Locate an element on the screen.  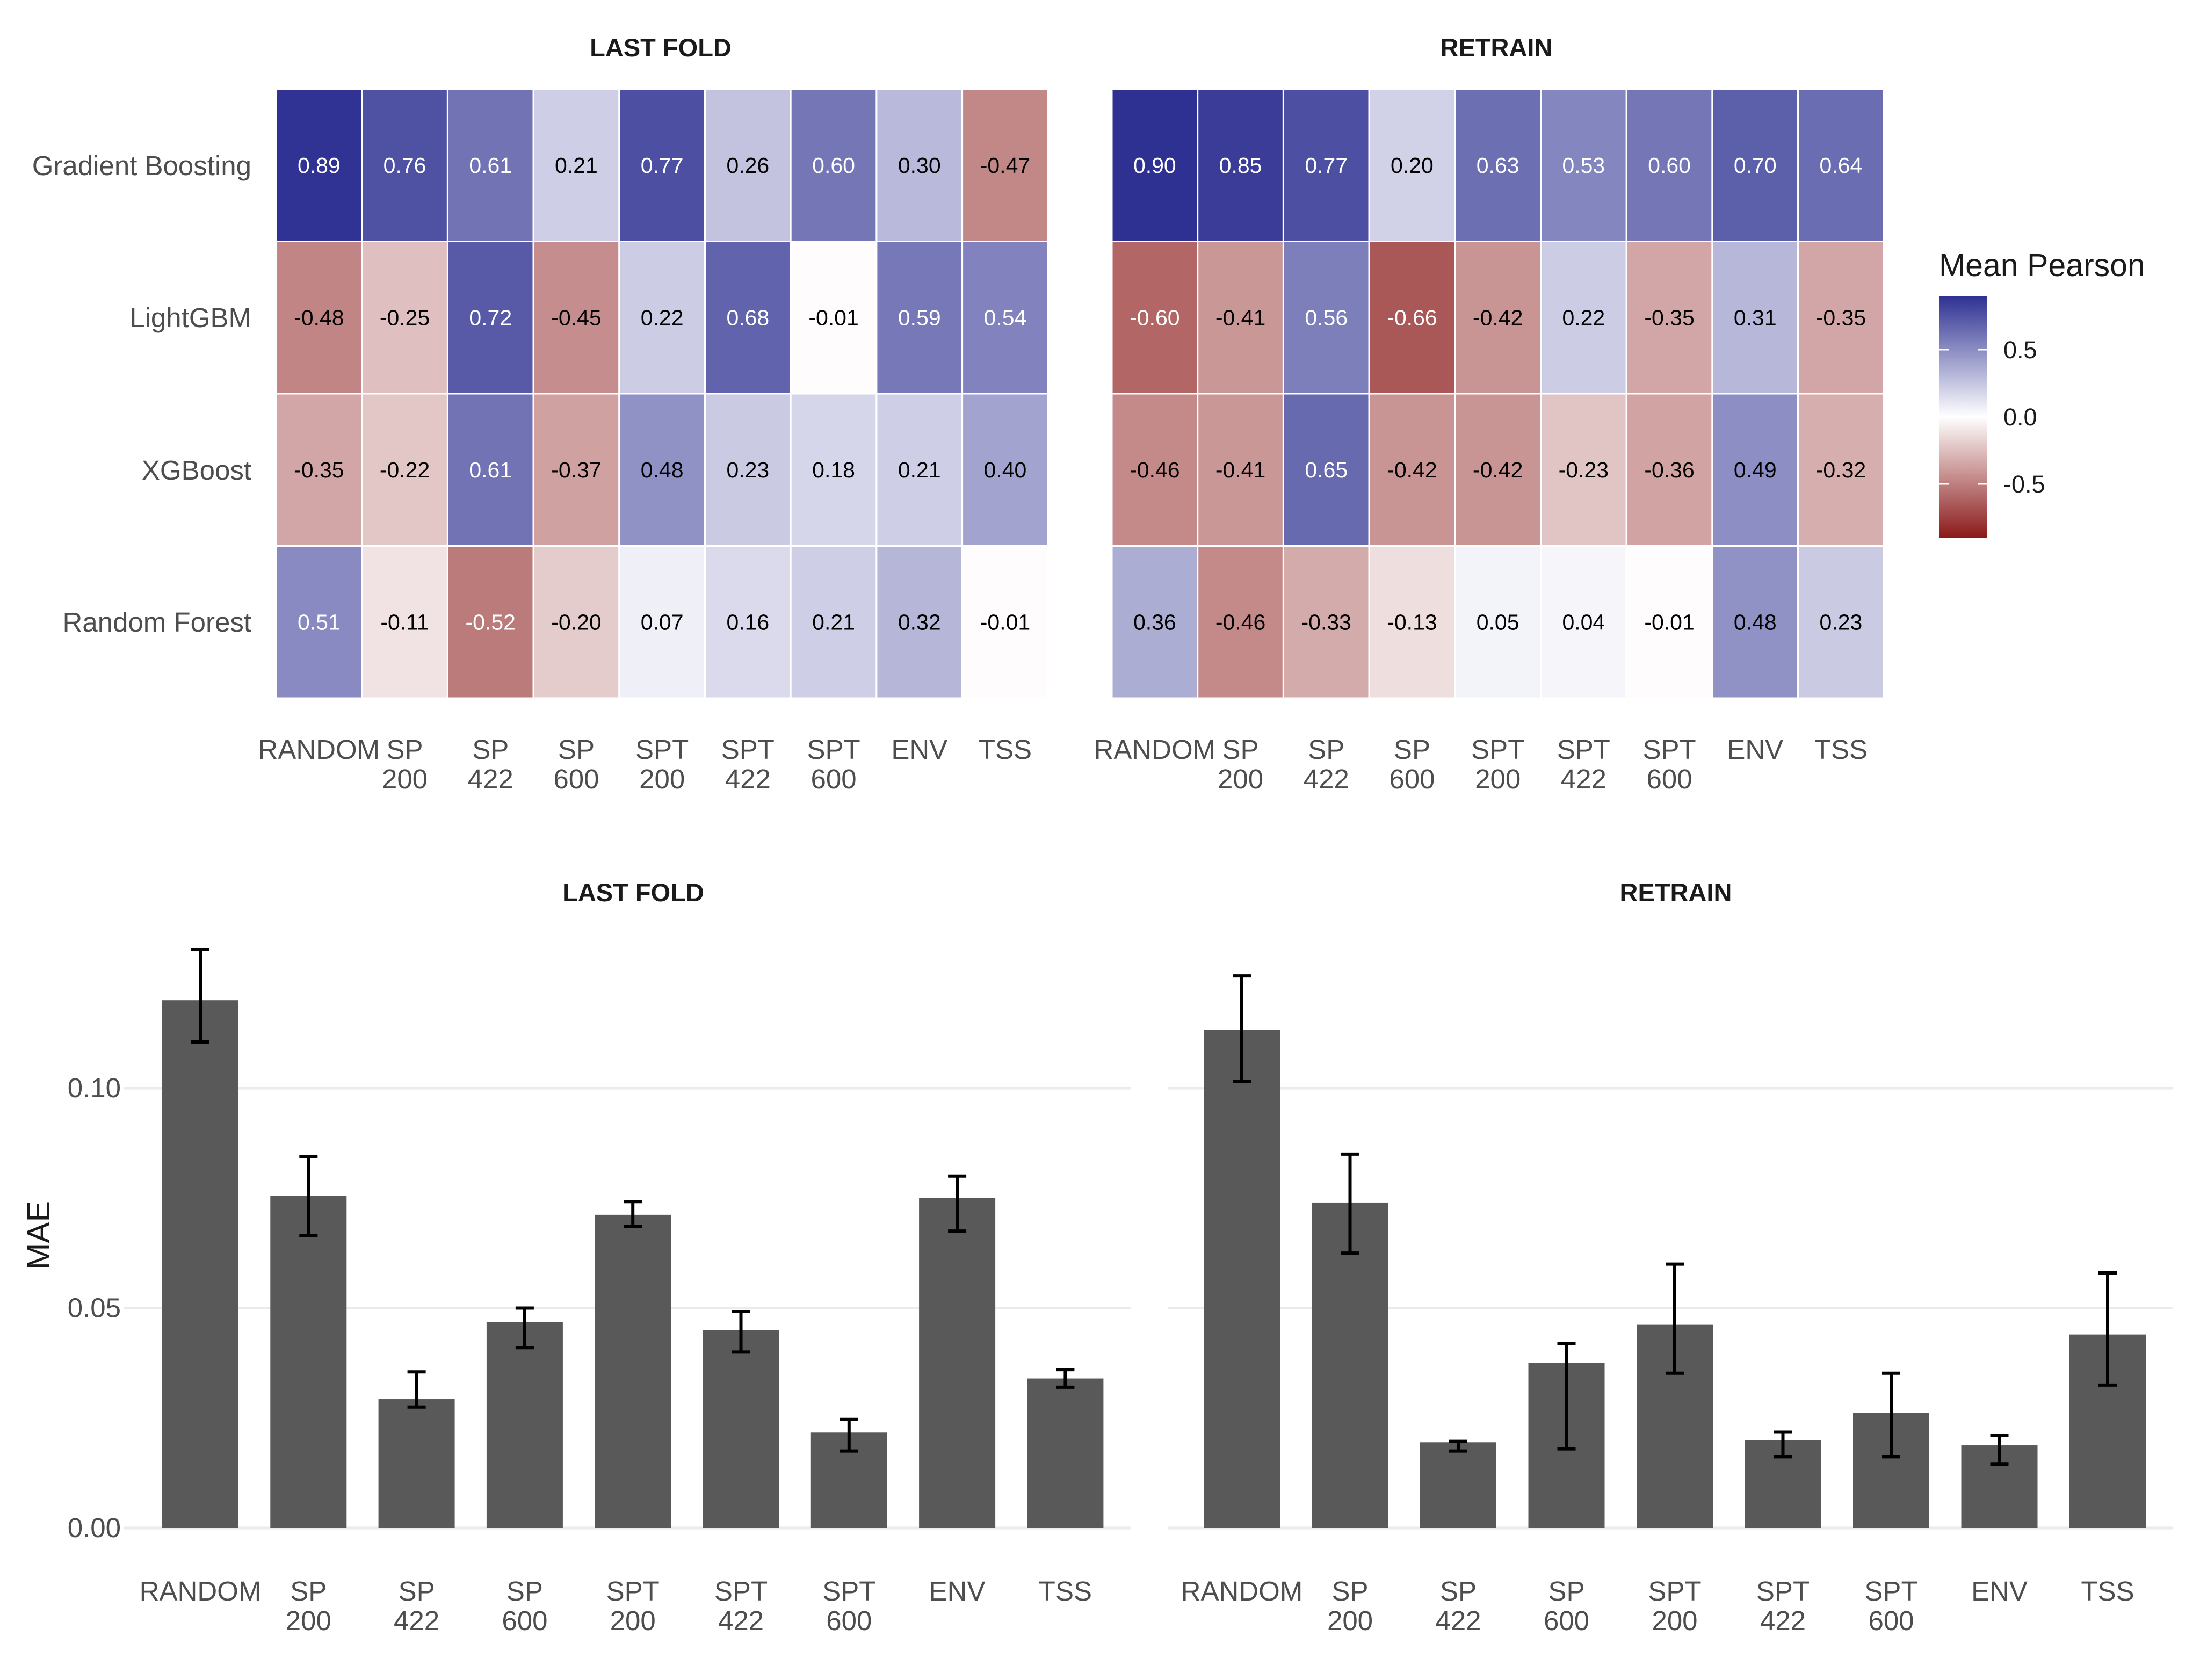
heatmap-x-tick-label: RANDOM is located at coordinates (319, 750).